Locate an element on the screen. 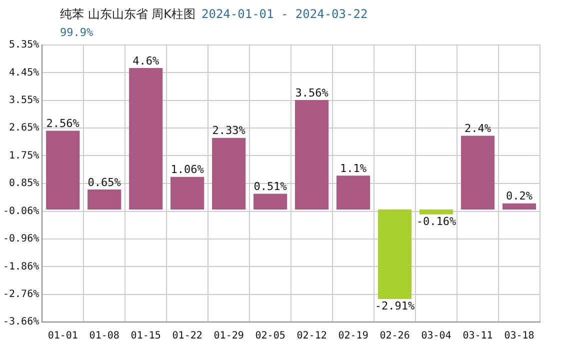 The width and height of the screenshot is (580, 350). y-tick-label: 3.55% is located at coordinates (24, 100).